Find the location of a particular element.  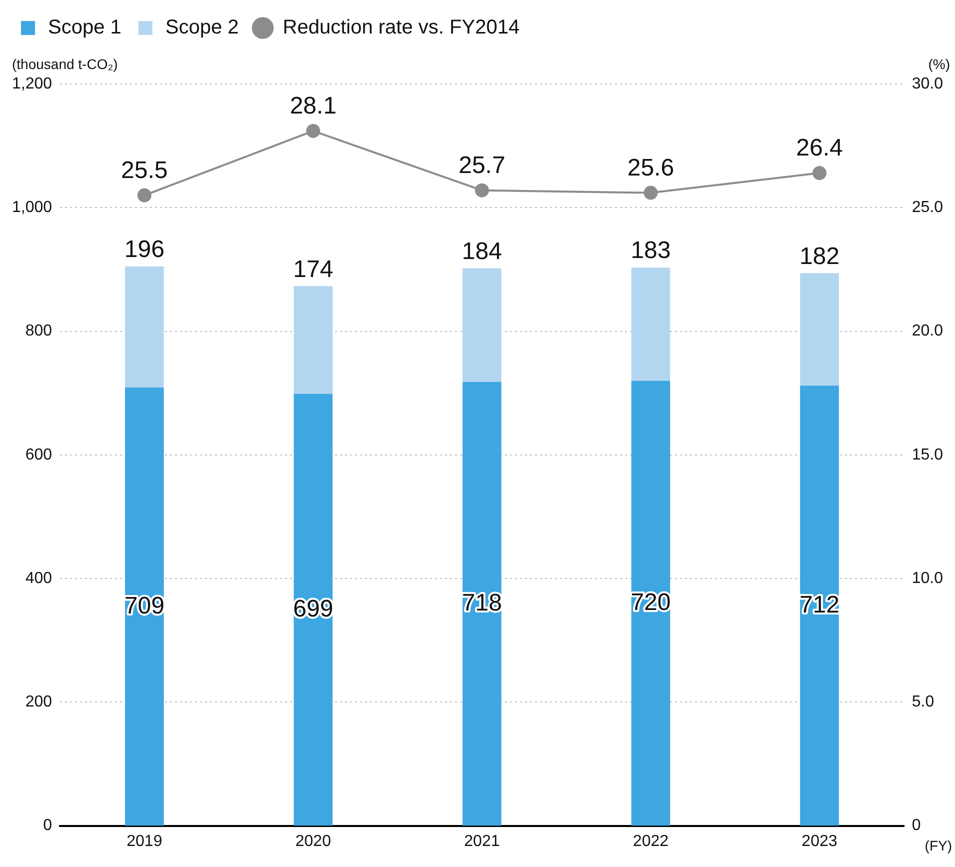

data-label: 28.1 is located at coordinates (313, 106).